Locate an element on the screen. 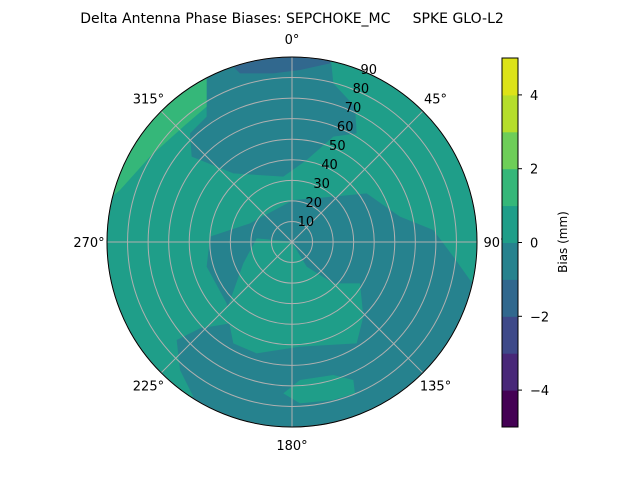  theta-tick-label: 225° is located at coordinates (148, 387).